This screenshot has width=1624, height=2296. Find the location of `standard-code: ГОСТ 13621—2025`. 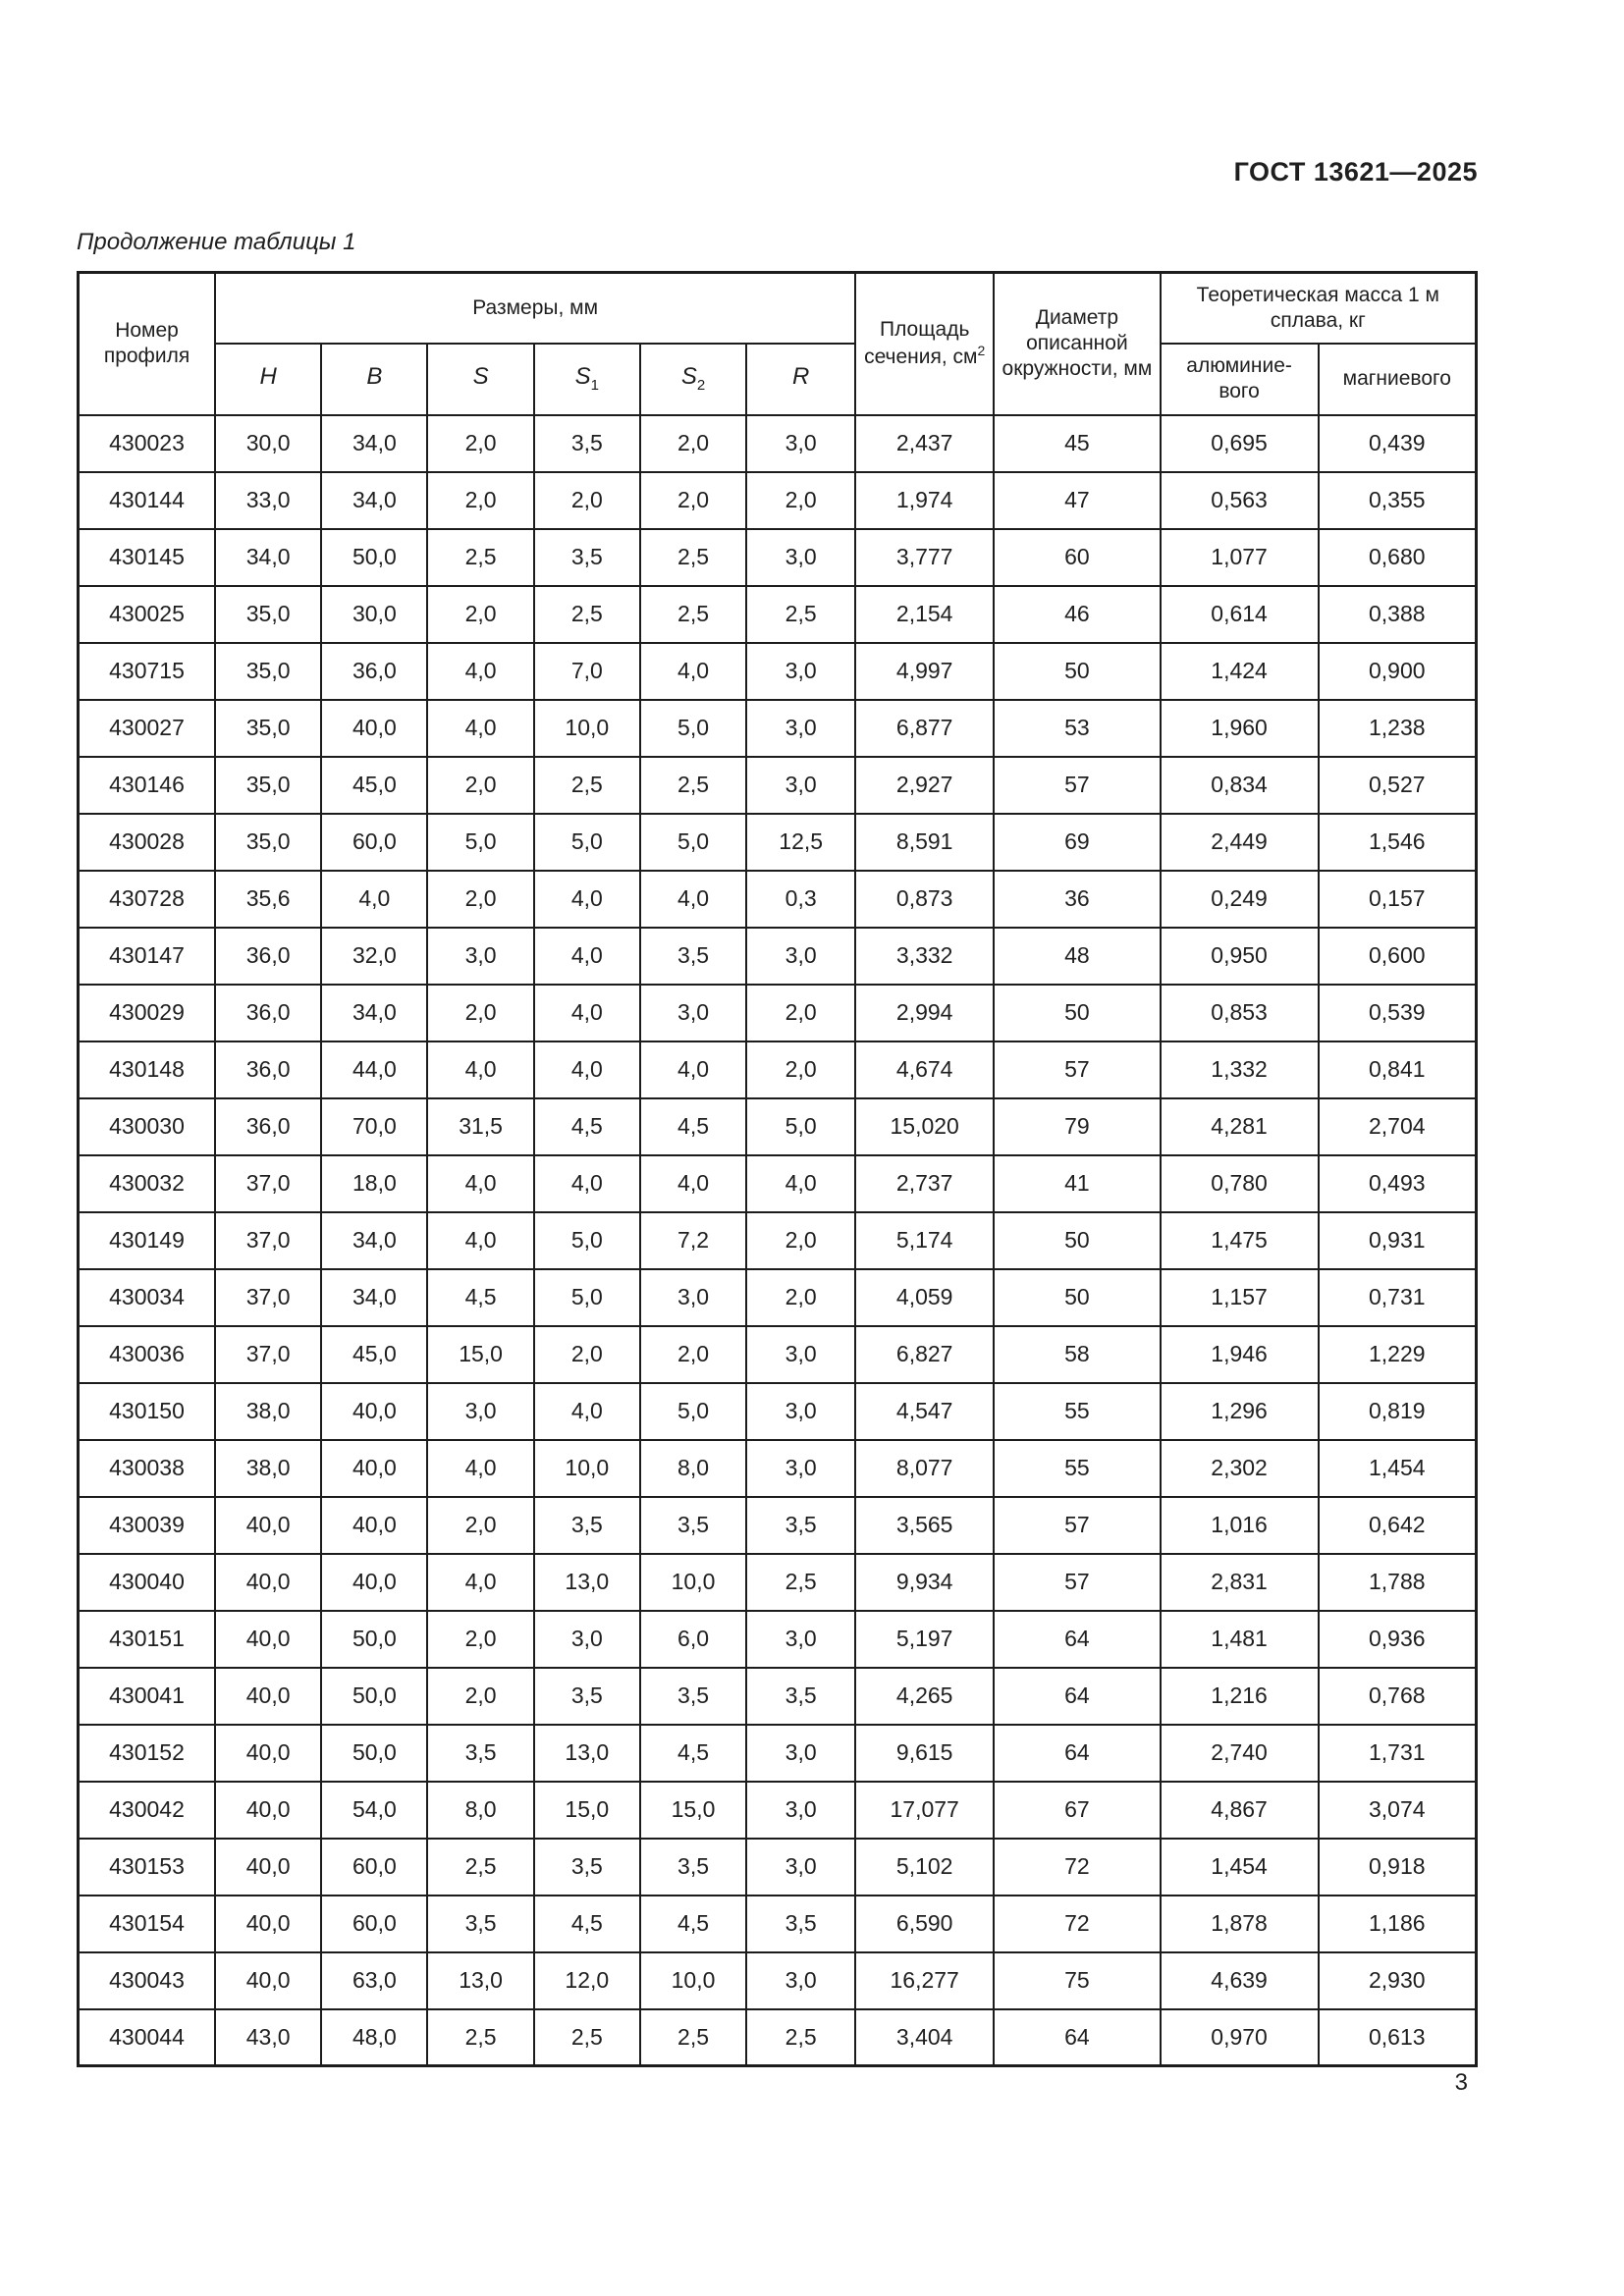

standard-code: ГОСТ 13621—2025 is located at coordinates (1355, 172).